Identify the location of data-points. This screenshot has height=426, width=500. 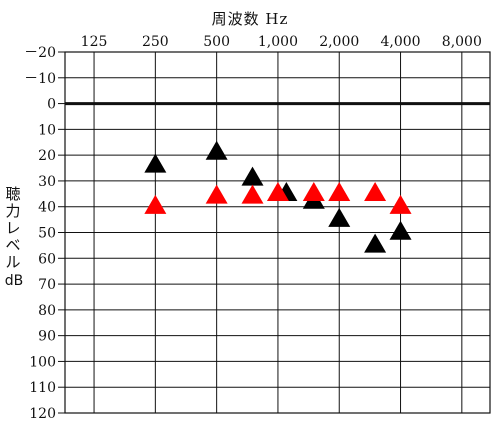
(278, 196).